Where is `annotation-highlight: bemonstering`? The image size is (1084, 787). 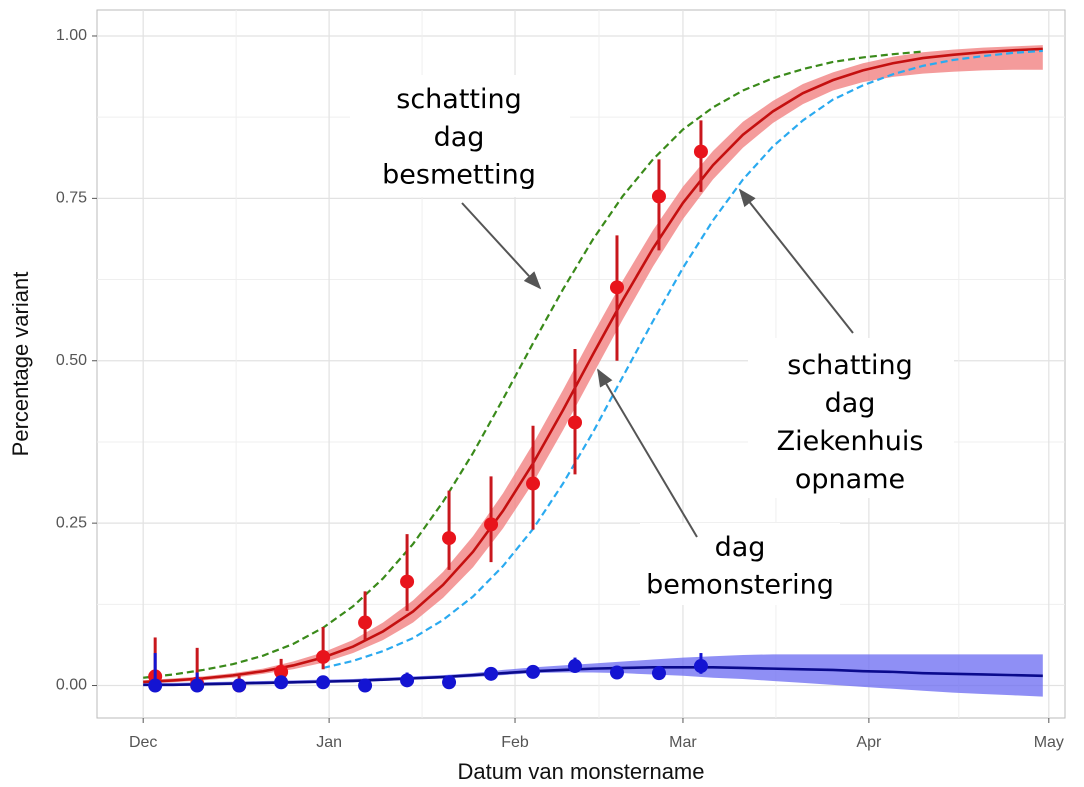 annotation-highlight: bemonstering is located at coordinates (740, 585).